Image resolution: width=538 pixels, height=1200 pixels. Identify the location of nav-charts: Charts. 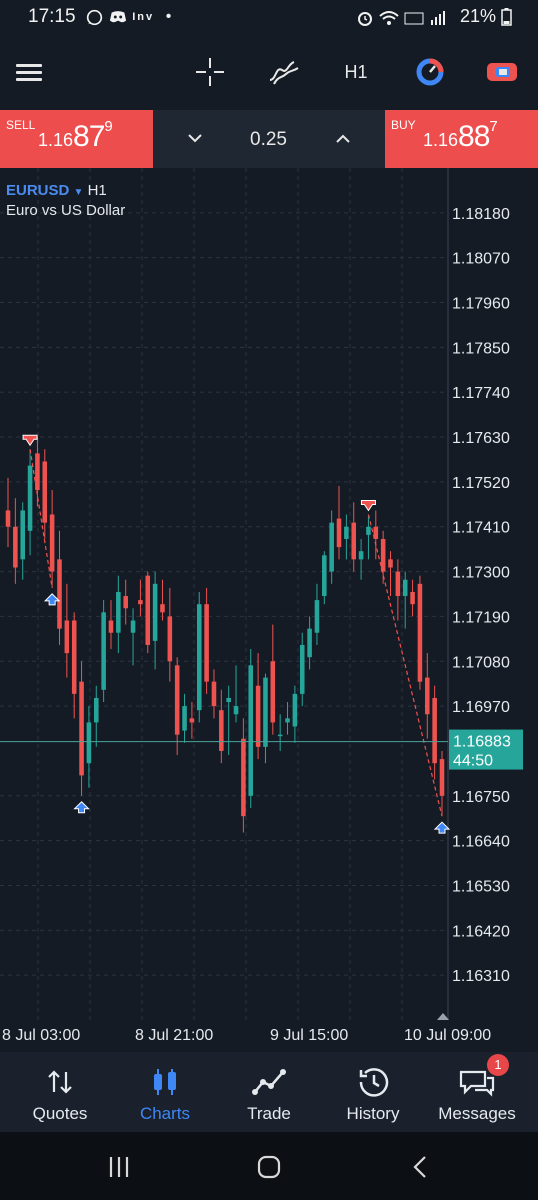
(165, 1092).